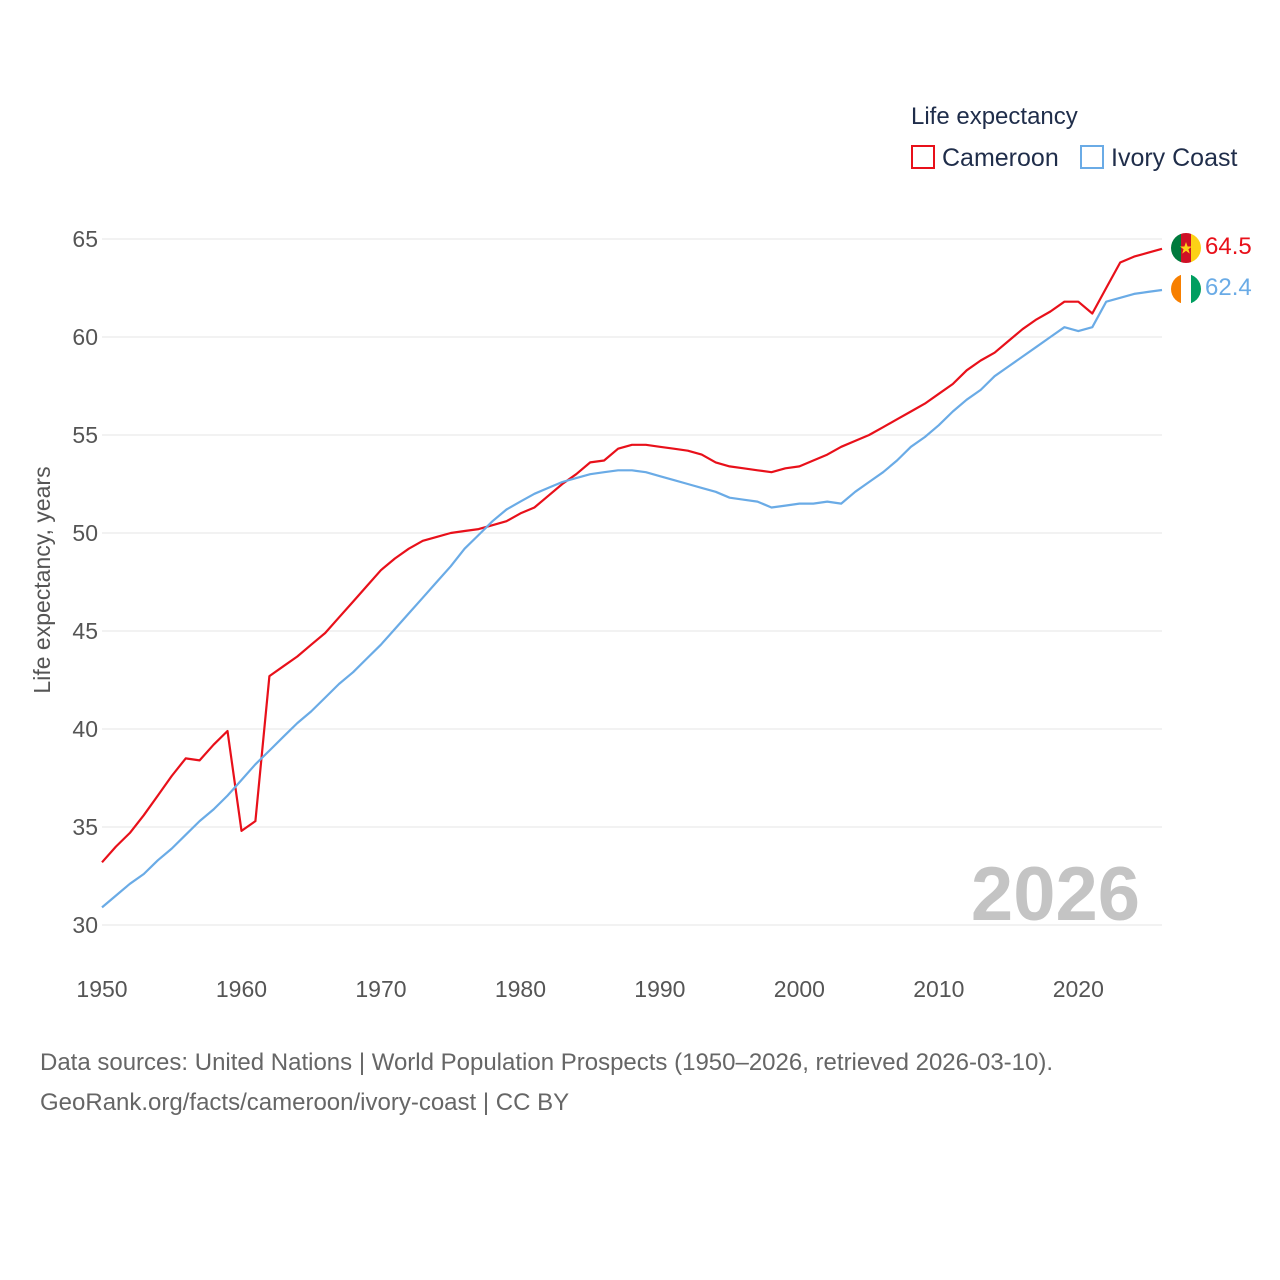 The image size is (1280, 1280). What do you see at coordinates (923, 157) in the screenshot?
I see `legend-swatch-cameroon` at bounding box center [923, 157].